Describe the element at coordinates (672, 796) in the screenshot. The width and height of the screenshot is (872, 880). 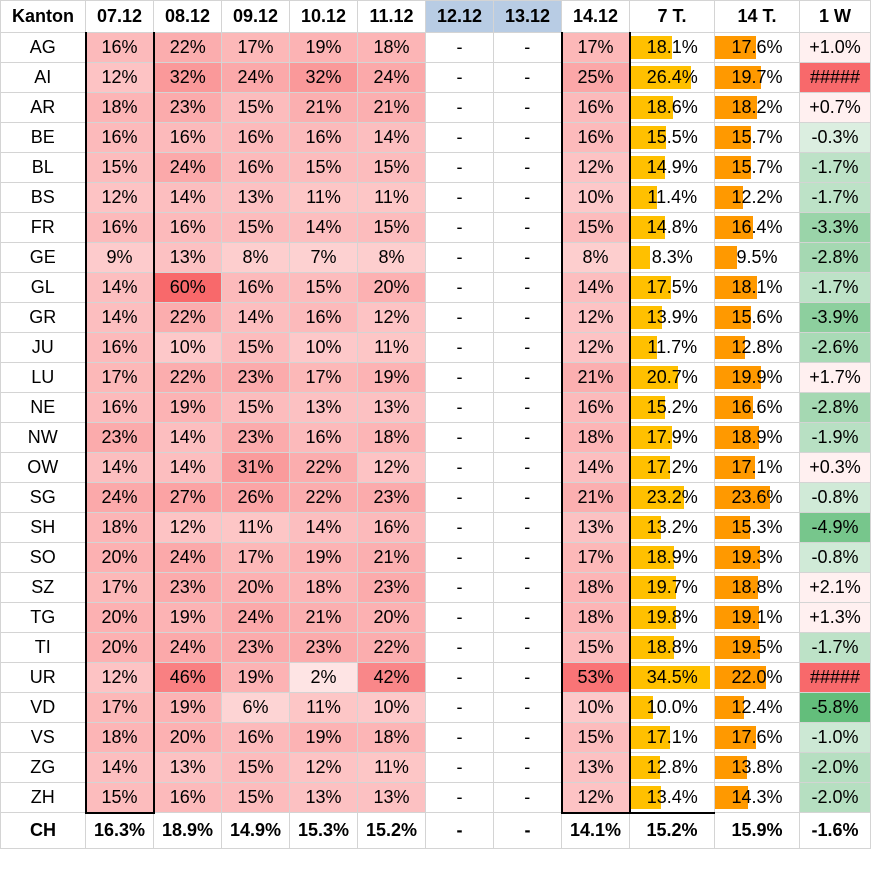
I see `bar-value: 13.4%` at that location.